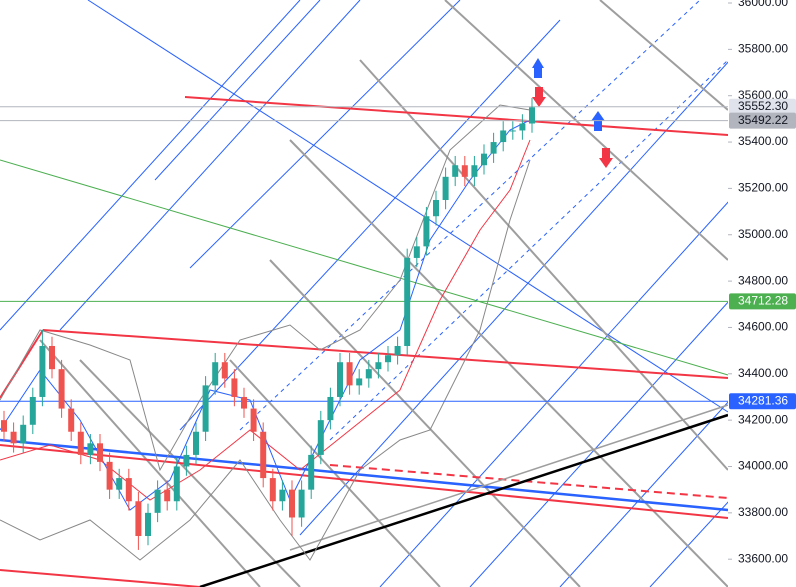 Image resolution: width=796 pixels, height=587 pixels. What do you see at coordinates (763, 327) in the screenshot?
I see `y-tick-label: 34600.00` at bounding box center [763, 327].